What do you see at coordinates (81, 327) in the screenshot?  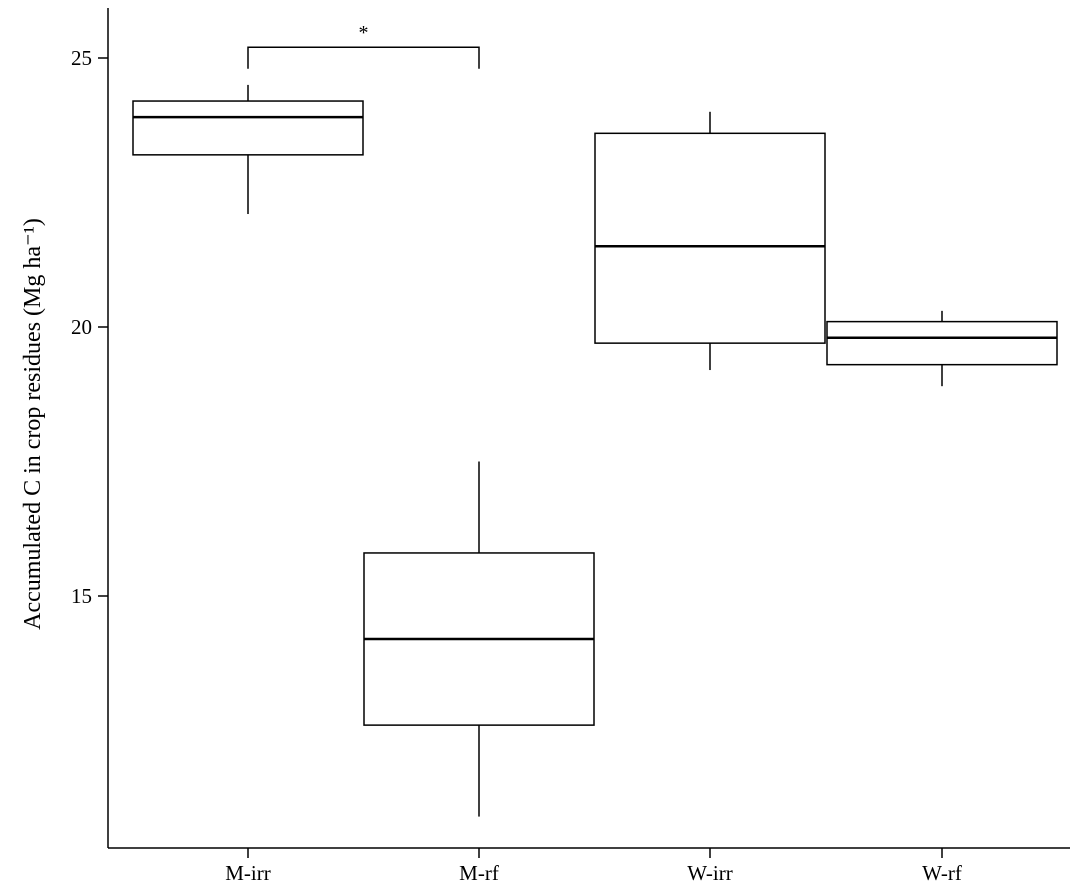 I see `y-tick-label: 20` at bounding box center [81, 327].